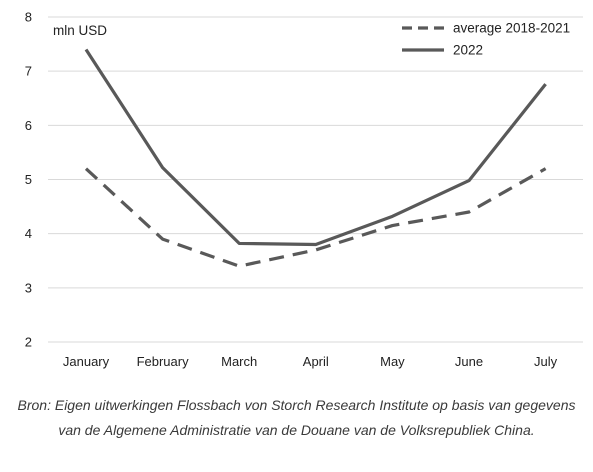 This screenshot has width=593, height=472. What do you see at coordinates (316, 361) in the screenshot?
I see `x-tick-label: April` at bounding box center [316, 361].